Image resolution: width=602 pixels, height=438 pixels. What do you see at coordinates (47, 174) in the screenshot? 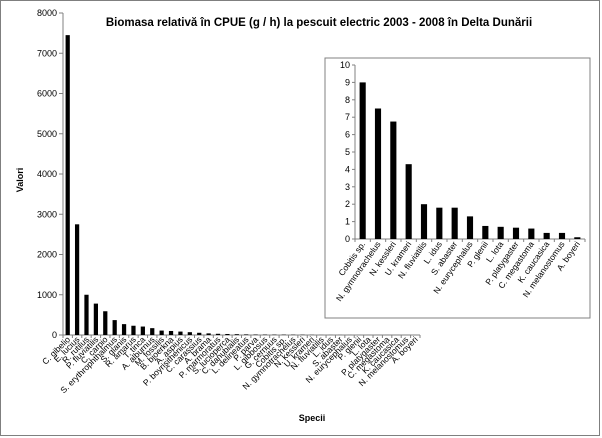
I see `main-y-tick-label: 4000` at bounding box center [47, 174].